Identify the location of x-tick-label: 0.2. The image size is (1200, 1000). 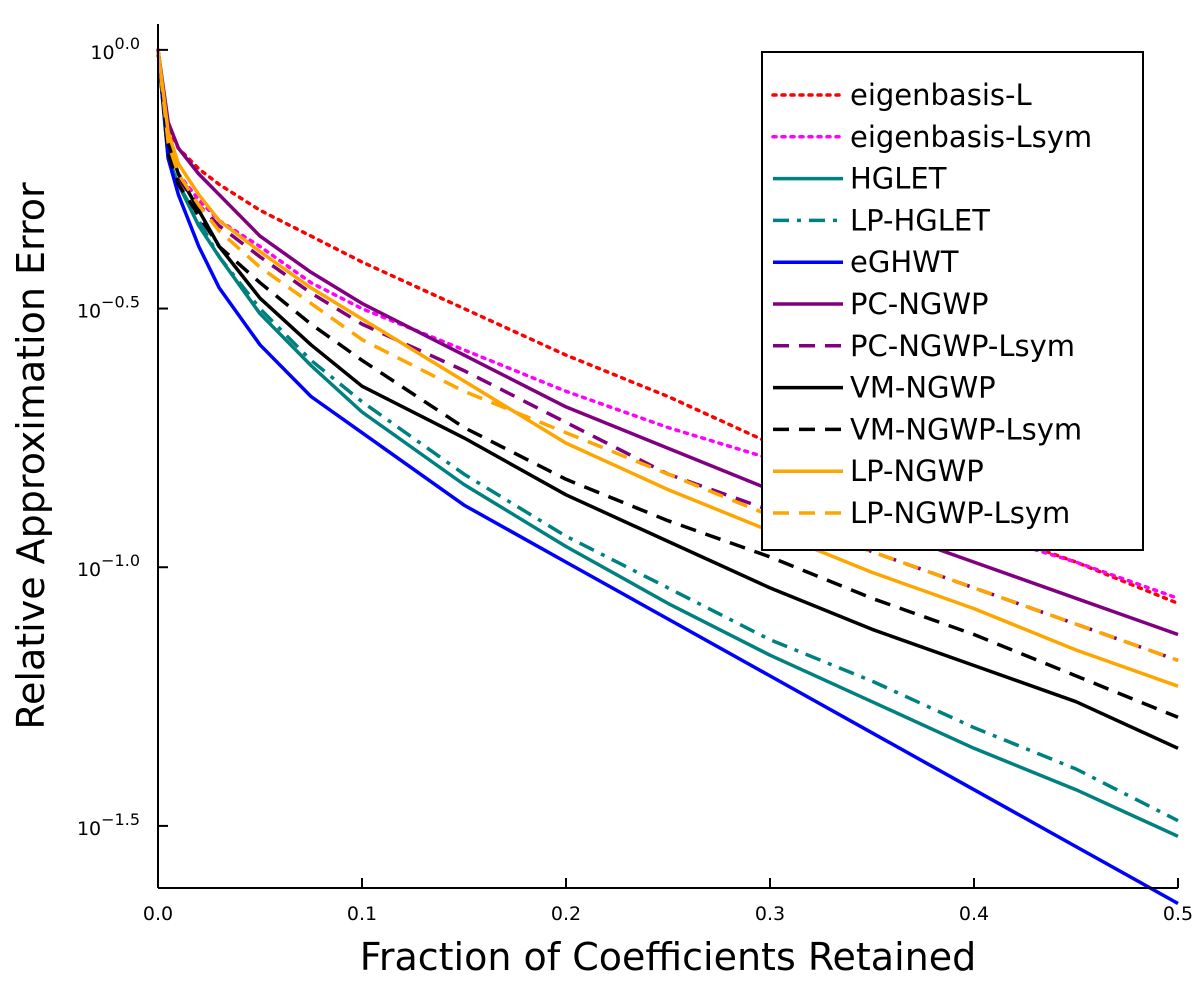
(566, 914).